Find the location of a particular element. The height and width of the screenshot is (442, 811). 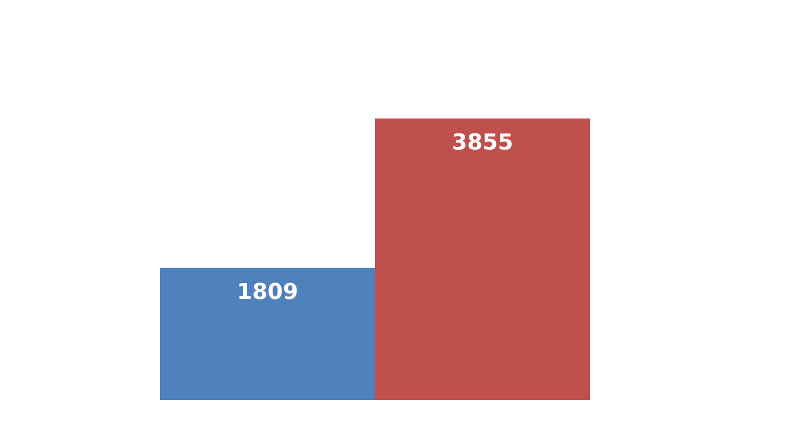

data-label: 1809 is located at coordinates (267, 292).